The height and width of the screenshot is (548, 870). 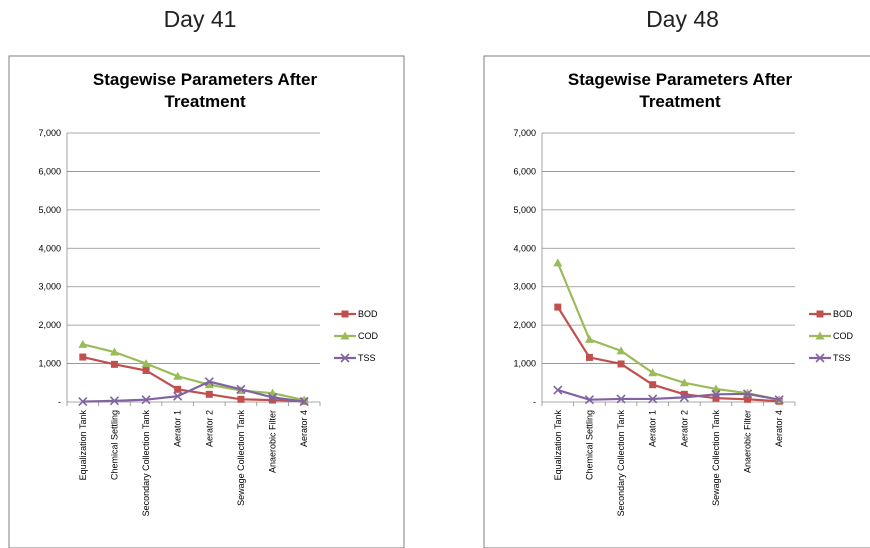 What do you see at coordinates (200, 19) in the screenshot?
I see `day-label: Day 41` at bounding box center [200, 19].